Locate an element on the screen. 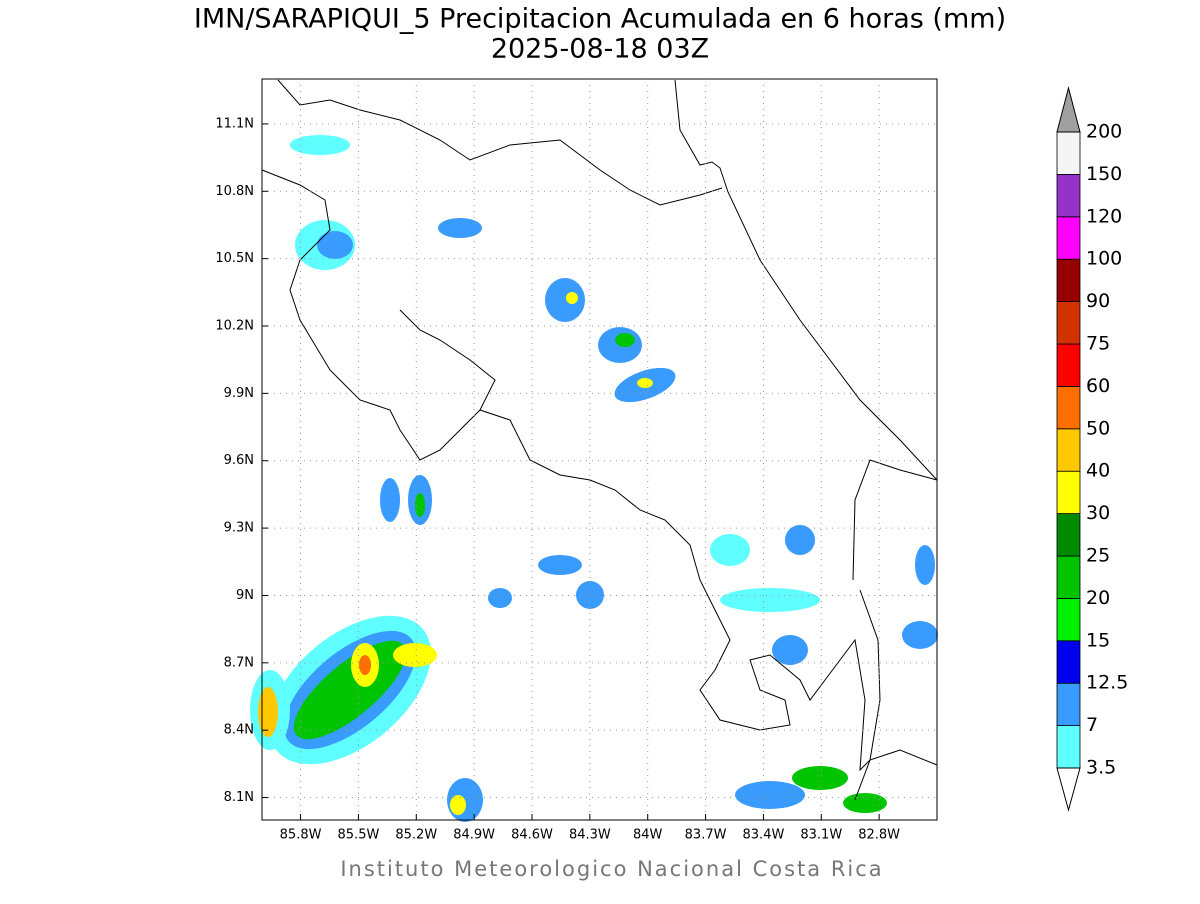 Image resolution: width=1200 pixels, height=904 pixels. colorbar-label: 200 is located at coordinates (1104, 132).